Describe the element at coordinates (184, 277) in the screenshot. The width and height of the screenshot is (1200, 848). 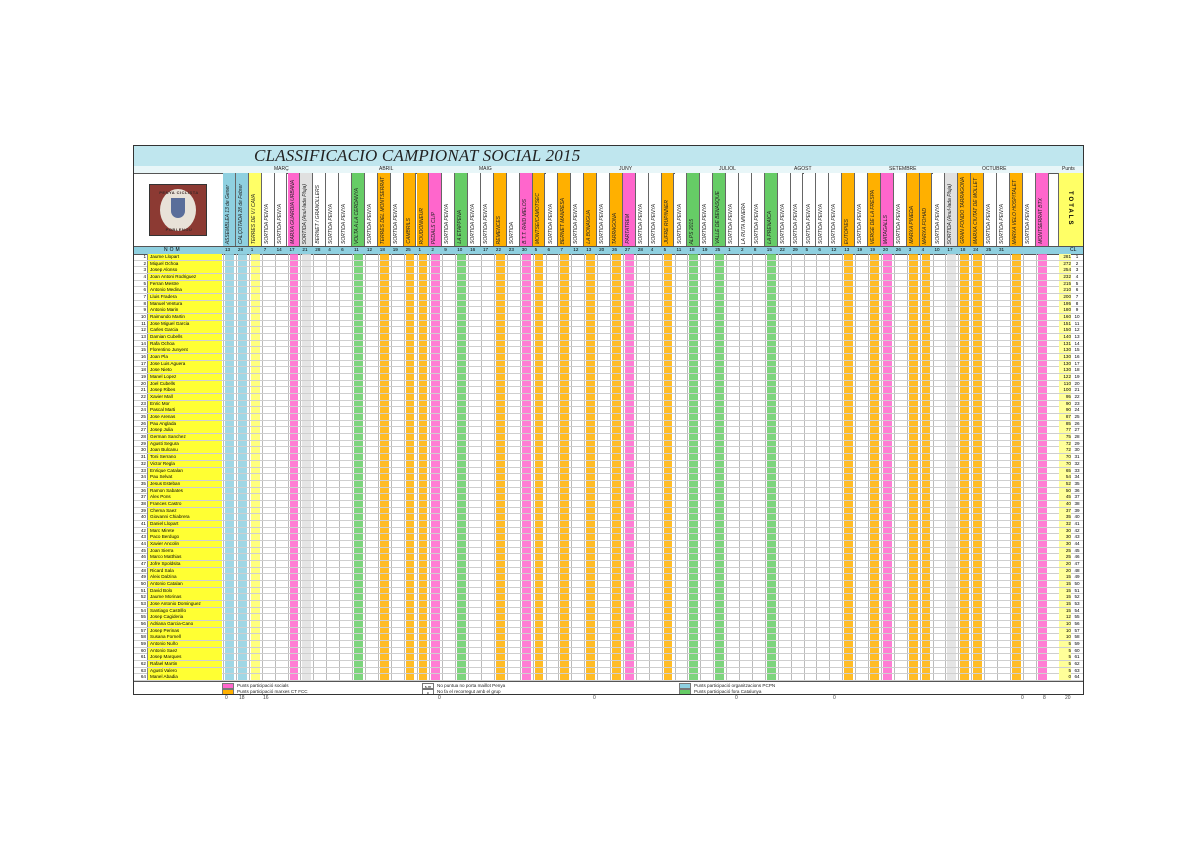
I see `participant-name: Joan Antoni Rodriguez` at that location.